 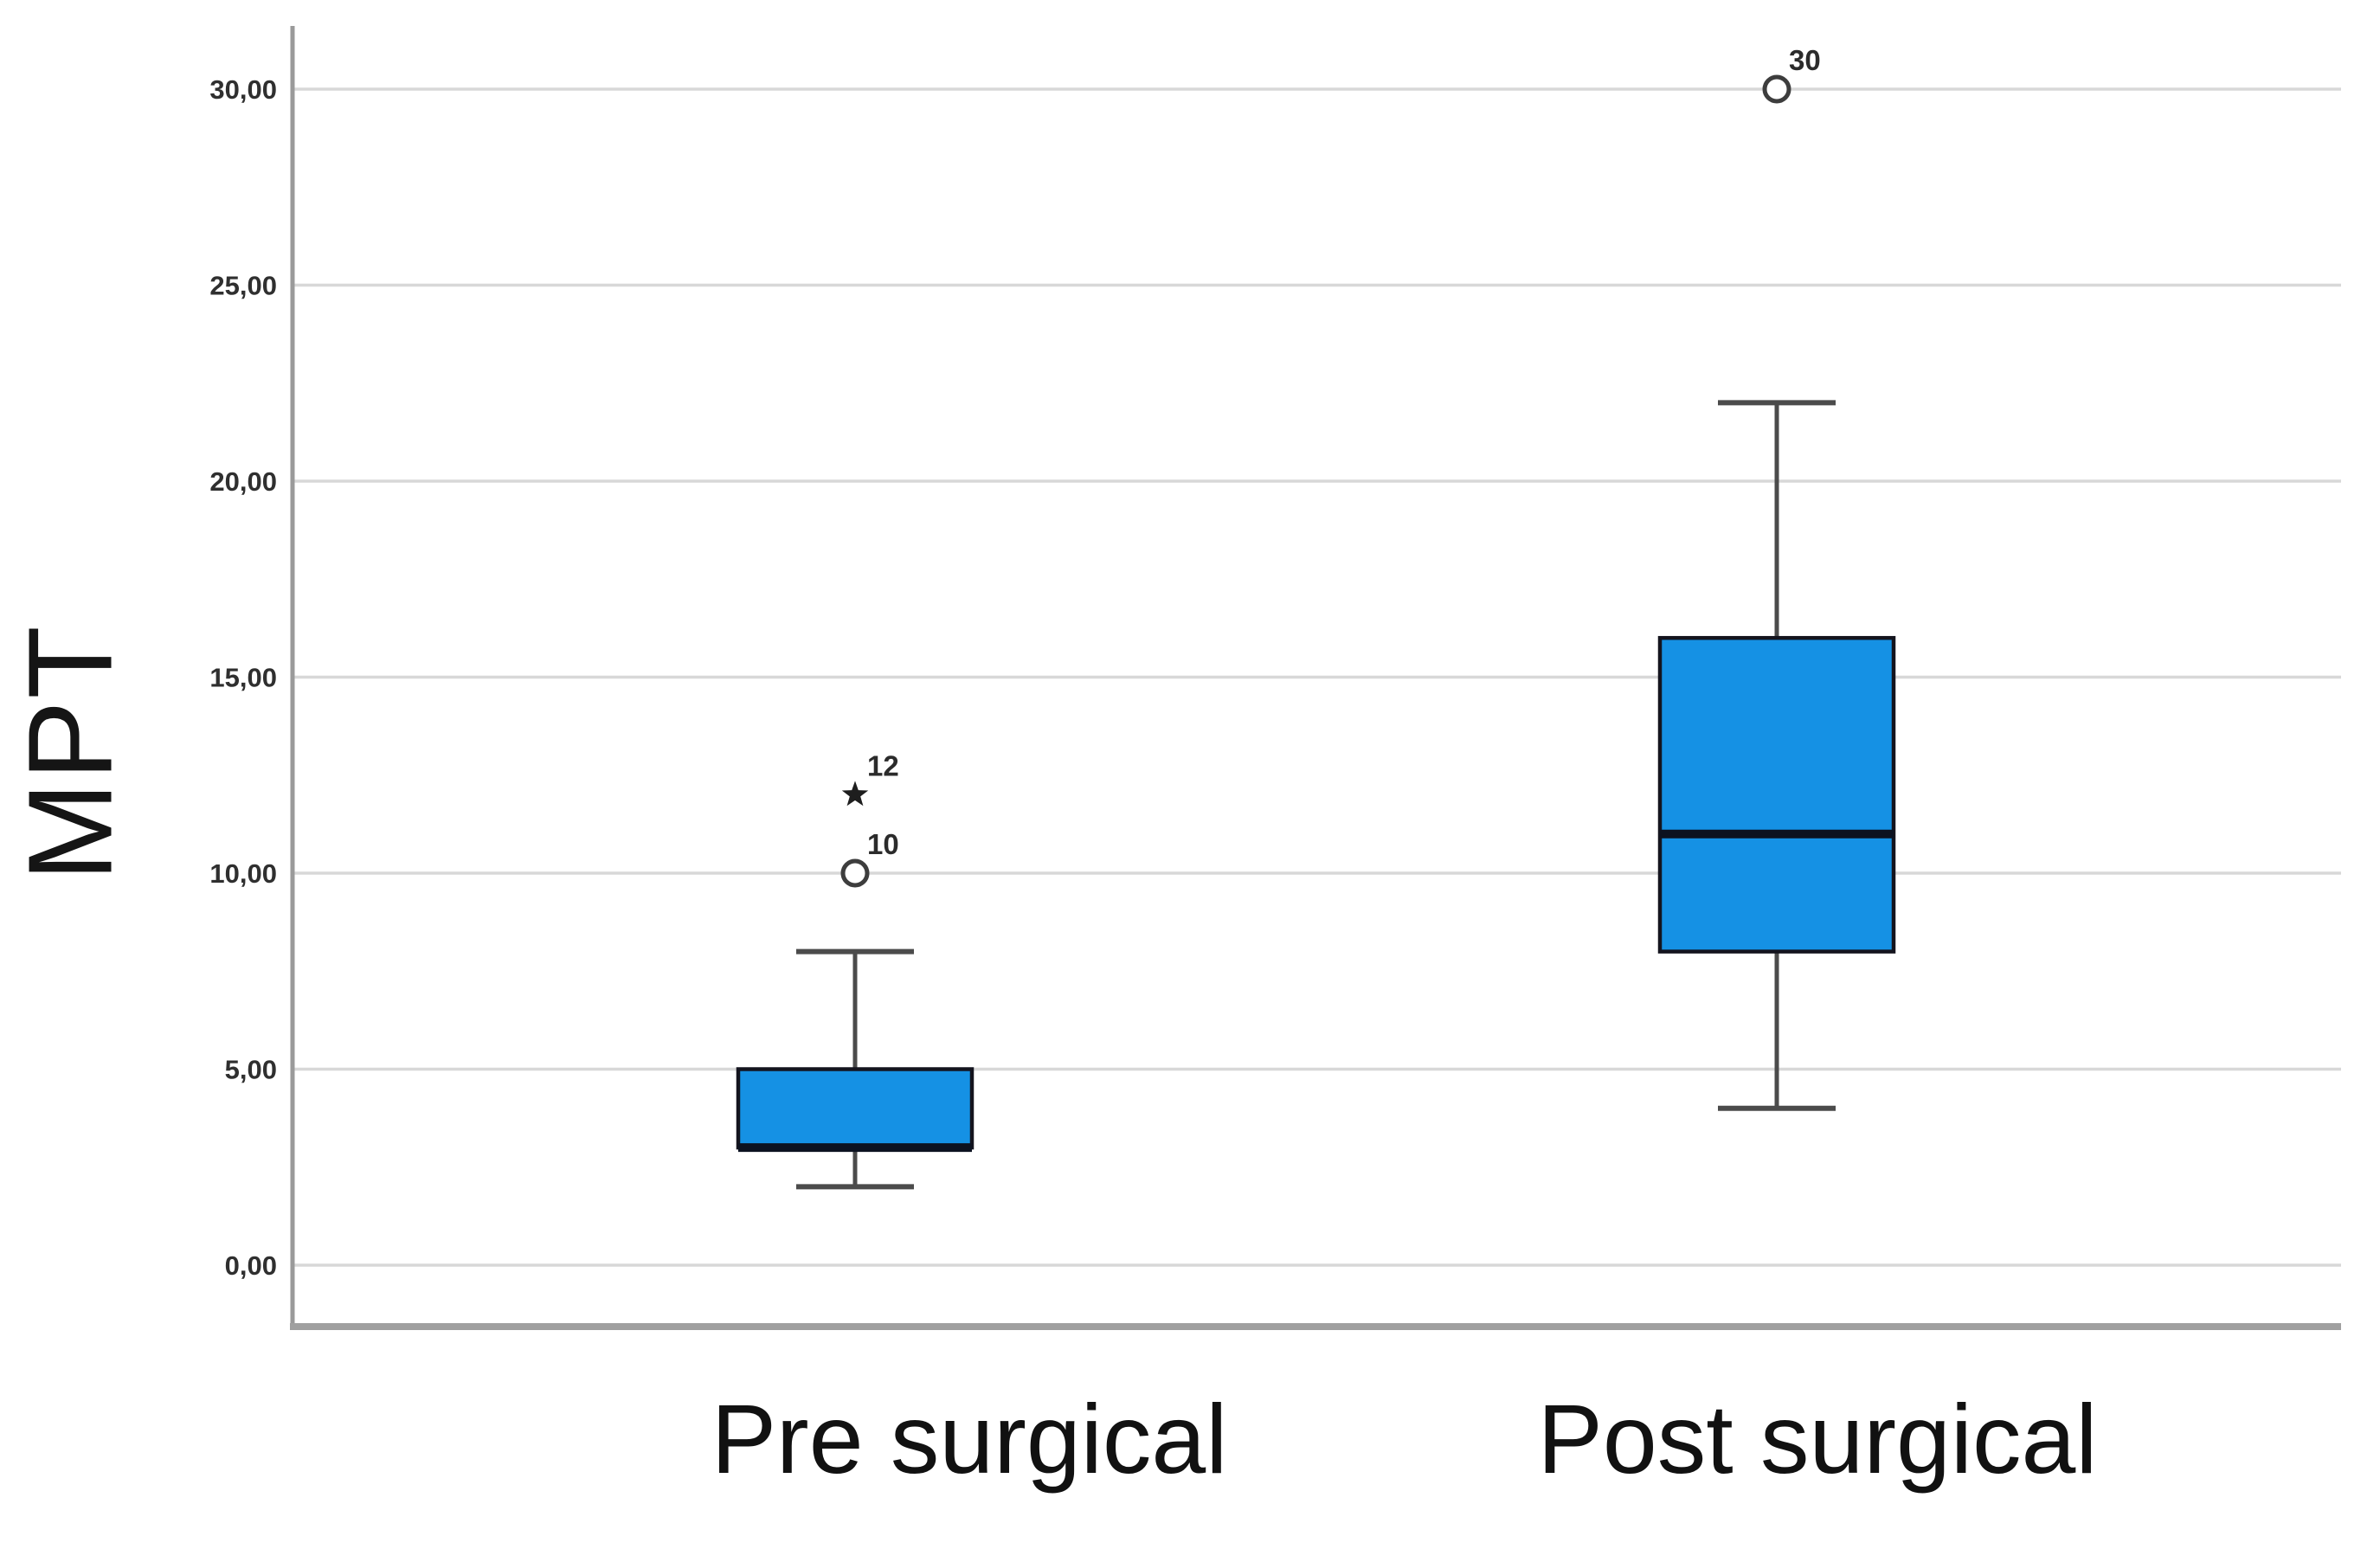 I want to click on outlier-label: 12, so click(x=883, y=765).